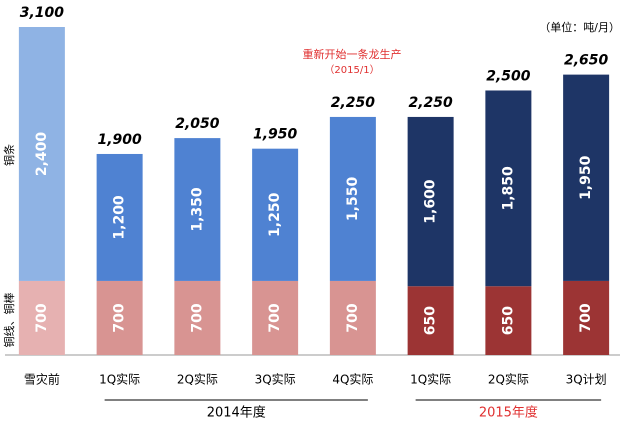  I want to click on segment-label: 1,350, so click(197, 209).